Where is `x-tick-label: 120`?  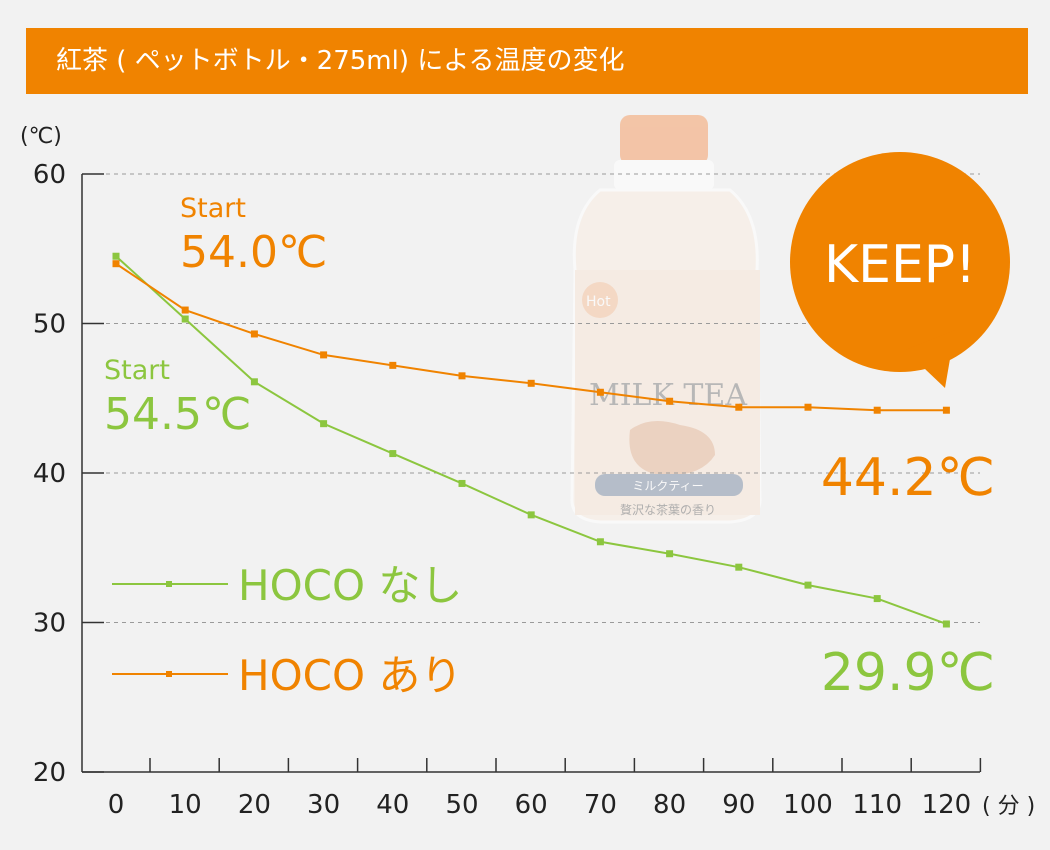 x-tick-label: 120 is located at coordinates (947, 805).